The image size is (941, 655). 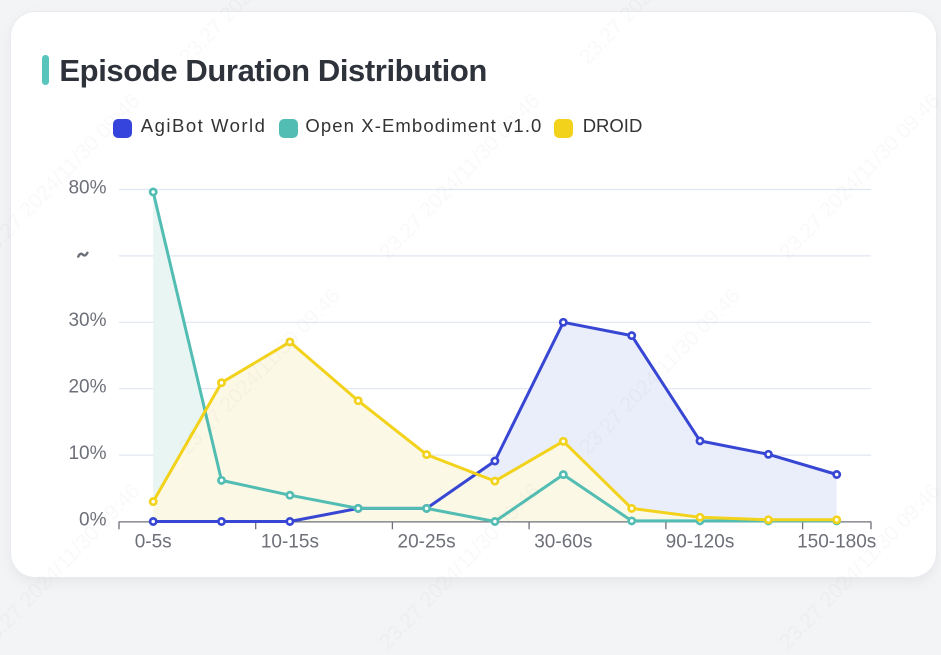 I want to click on svg-text: 0-5s, so click(x=153, y=542).